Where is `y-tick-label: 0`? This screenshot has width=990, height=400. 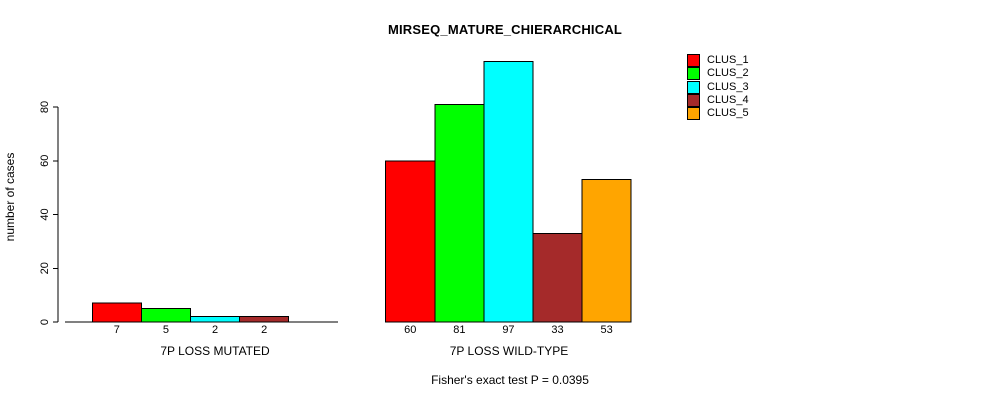 y-tick-label: 0 is located at coordinates (45, 322).